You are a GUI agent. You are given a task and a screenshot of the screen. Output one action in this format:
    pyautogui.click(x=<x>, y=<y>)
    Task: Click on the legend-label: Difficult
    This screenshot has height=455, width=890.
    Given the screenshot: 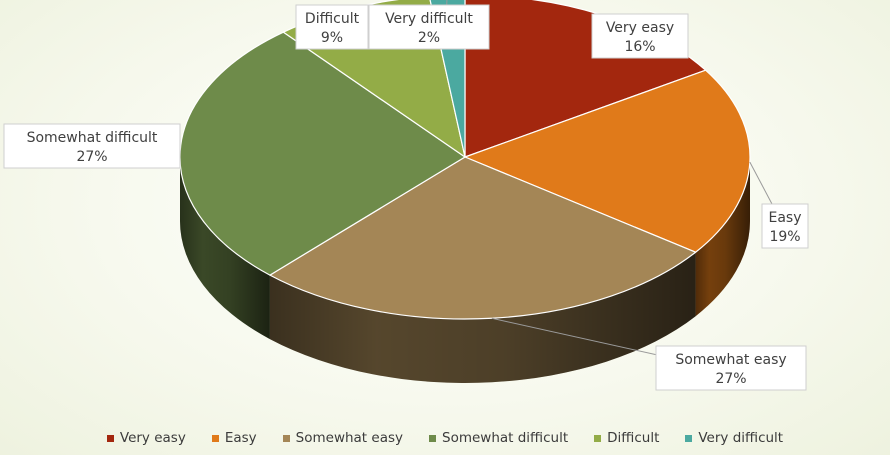 What is the action you would take?
    pyautogui.click(x=633, y=438)
    